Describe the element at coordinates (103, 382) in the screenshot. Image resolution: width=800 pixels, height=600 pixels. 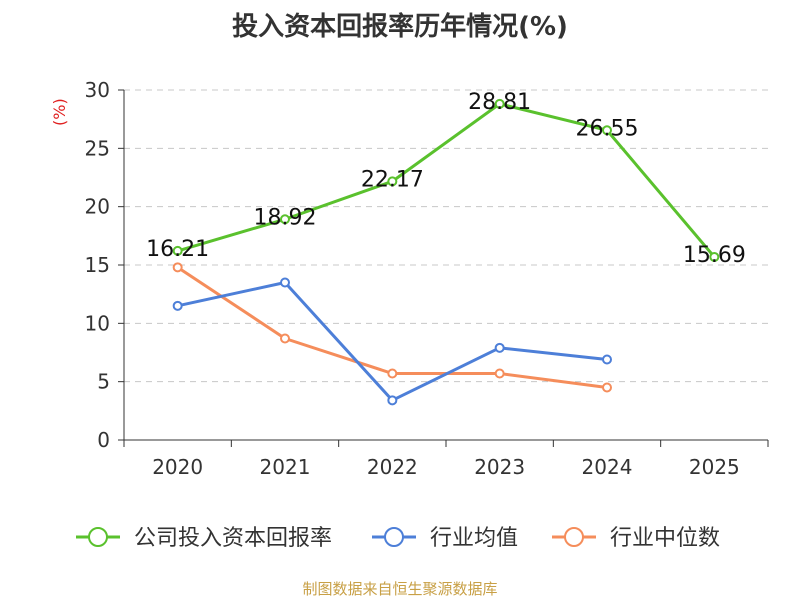
I see `y-tick-label-5: 5` at that location.